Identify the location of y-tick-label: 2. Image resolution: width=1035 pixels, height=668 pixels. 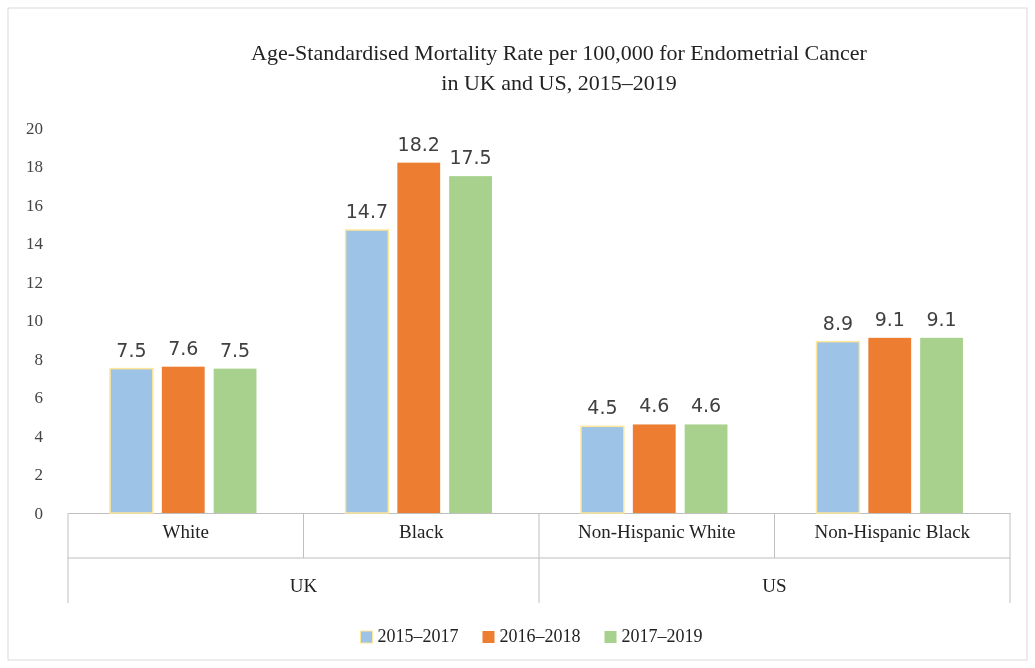
(38, 475).